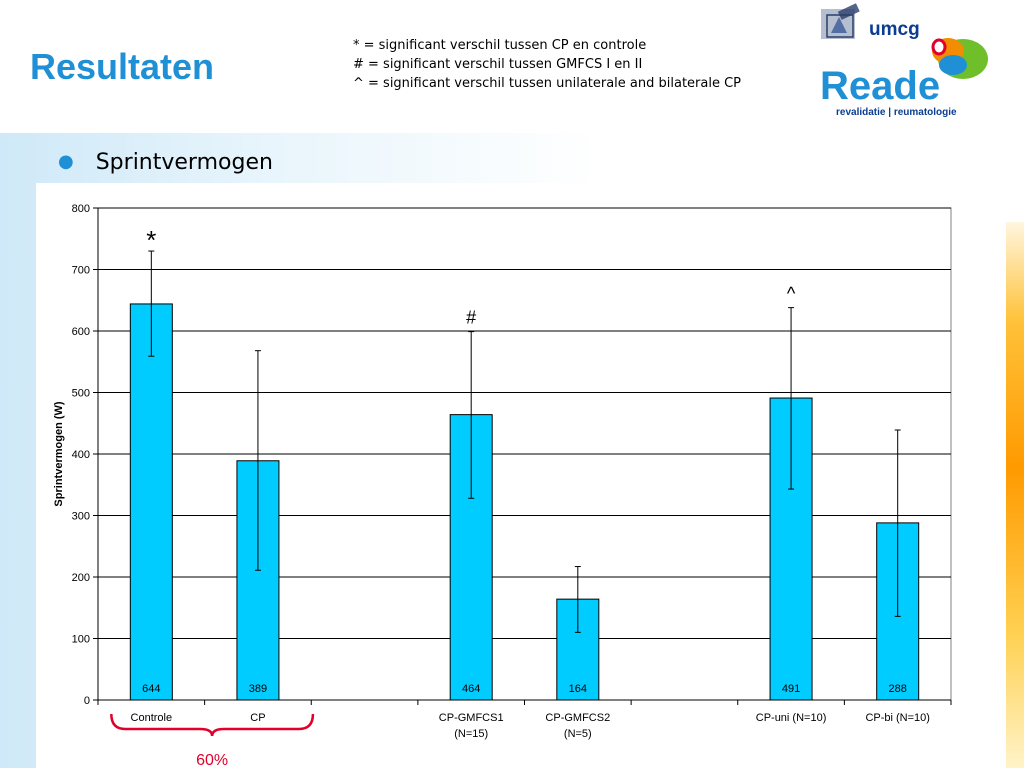 This screenshot has height=768, width=1024. I want to click on x-tick-label: (N=15), so click(471, 734).